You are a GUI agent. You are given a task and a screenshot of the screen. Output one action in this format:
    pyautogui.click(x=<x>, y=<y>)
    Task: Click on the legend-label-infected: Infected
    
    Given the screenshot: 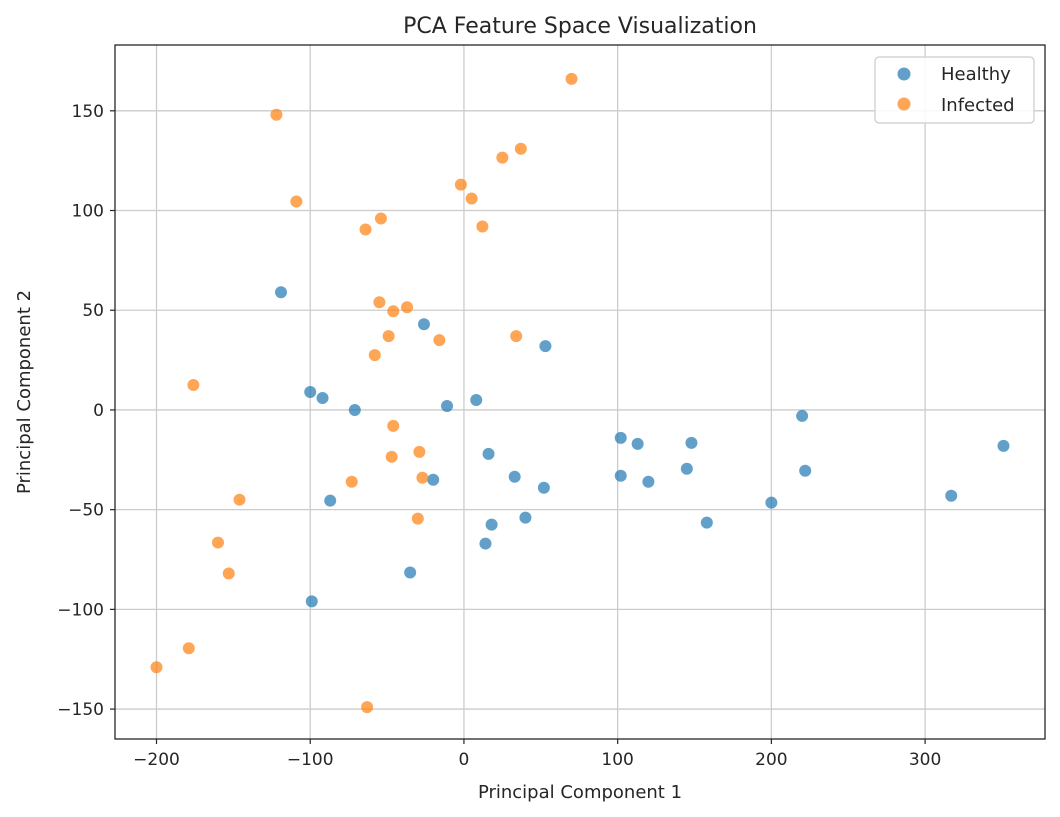 What is the action you would take?
    pyautogui.click(x=978, y=105)
    